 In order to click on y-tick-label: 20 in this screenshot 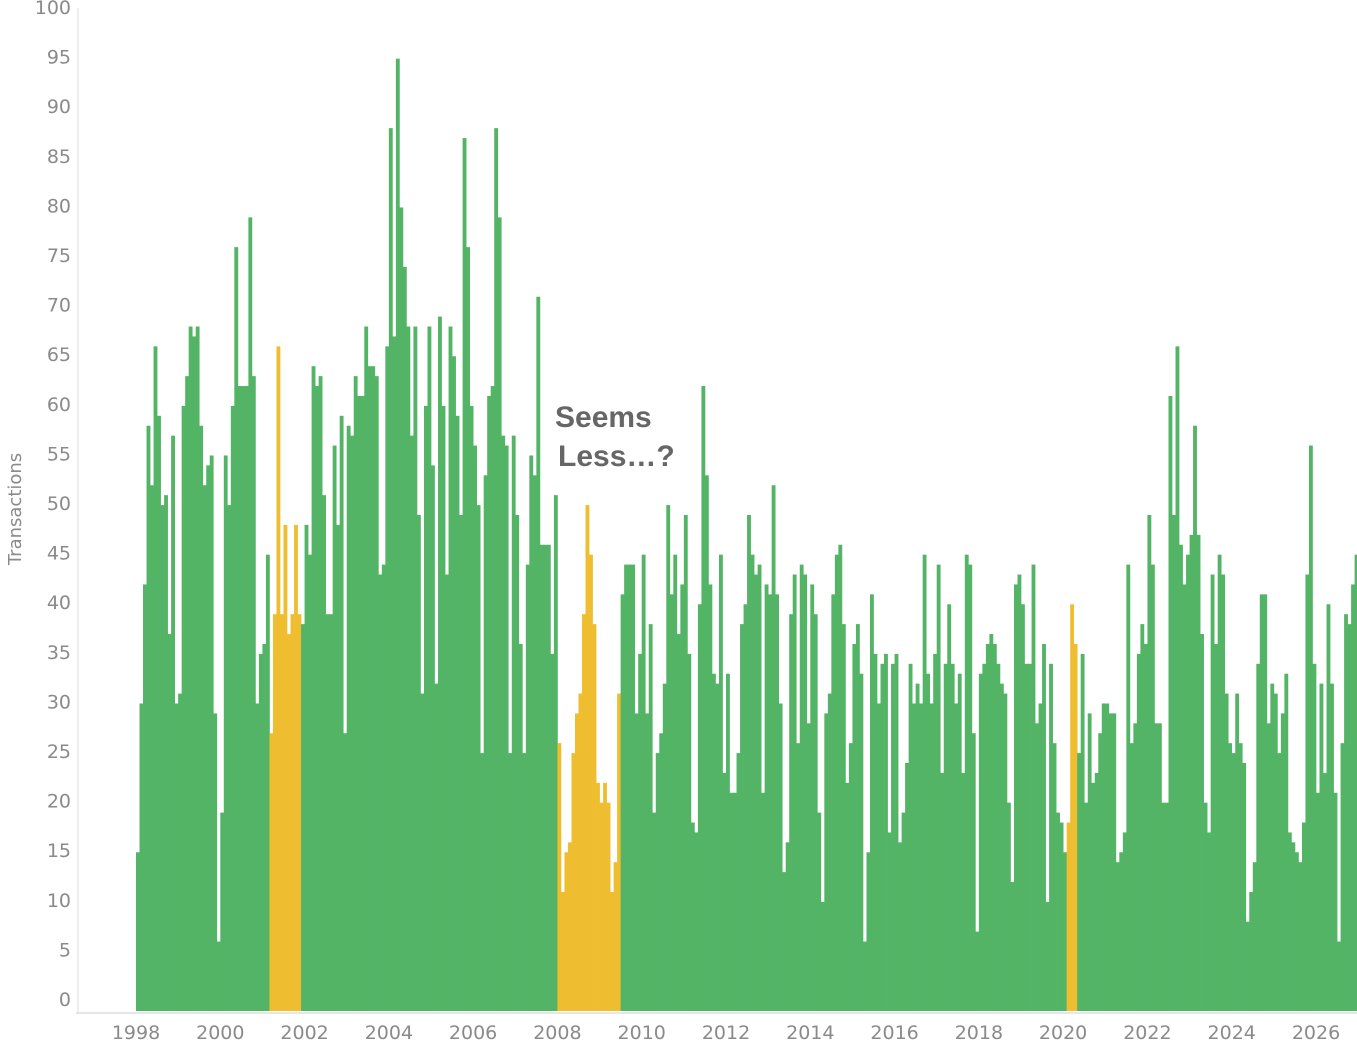, I will do `click(59, 802)`.